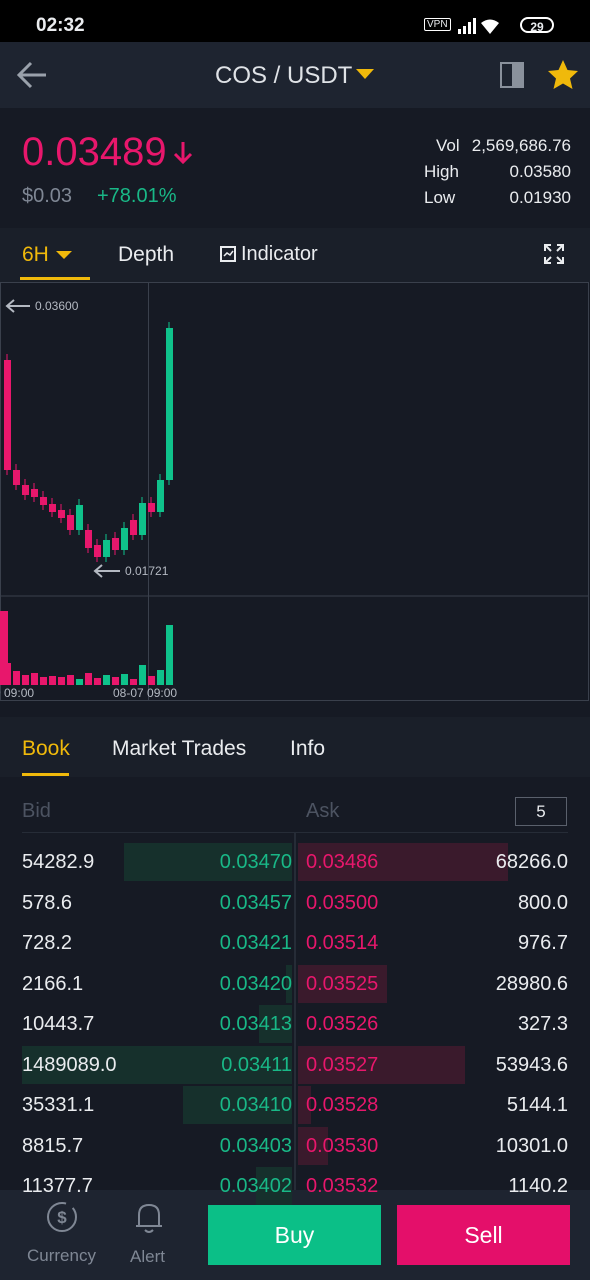 The height and width of the screenshot is (1280, 590). Describe the element at coordinates (563, 75) in the screenshot. I see `favorite-star` at that location.